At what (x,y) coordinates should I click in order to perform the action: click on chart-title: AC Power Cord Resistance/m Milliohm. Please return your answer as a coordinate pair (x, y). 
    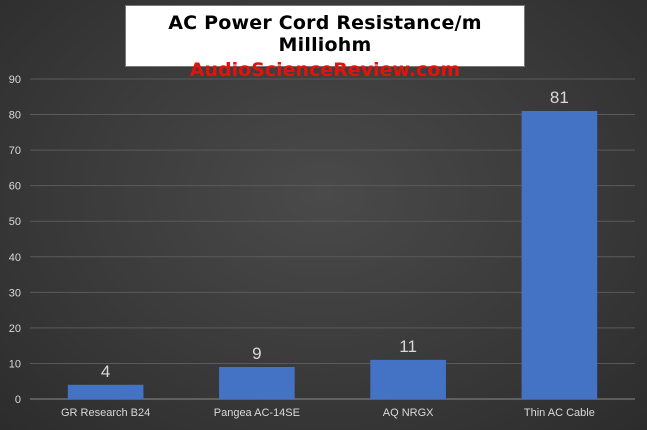
    Looking at the image, I should click on (325, 34).